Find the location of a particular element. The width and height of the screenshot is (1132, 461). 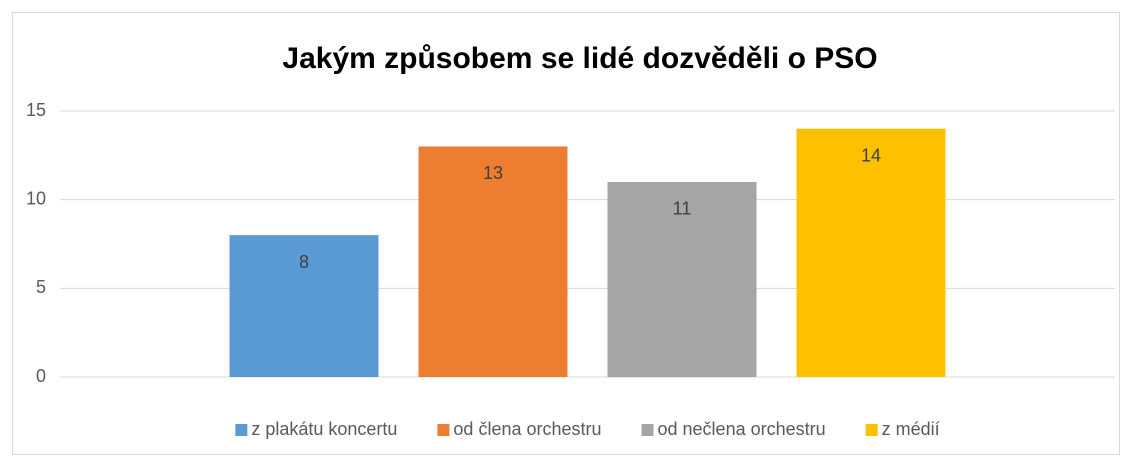

chart-title: Jakým způsobem se lidé dozvěděli o PSO is located at coordinates (579, 58).